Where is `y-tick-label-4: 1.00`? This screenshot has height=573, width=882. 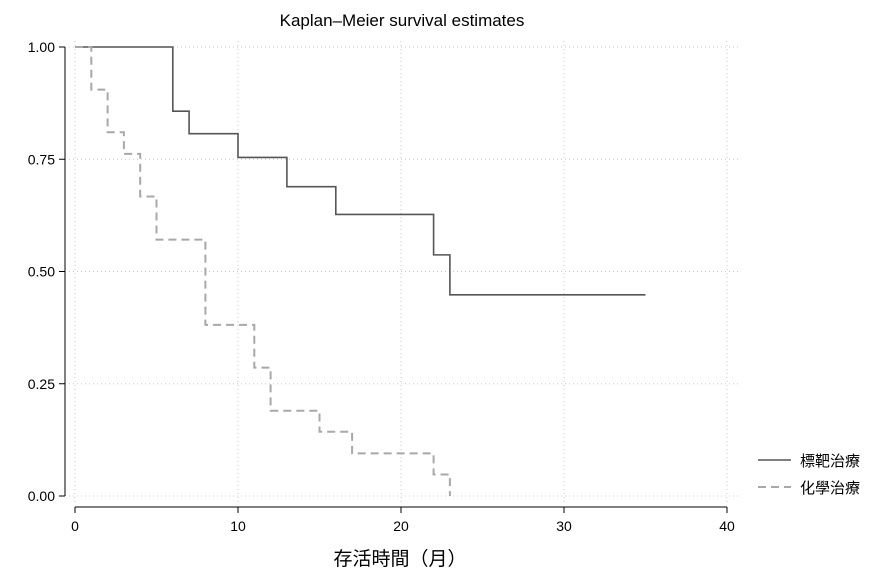
y-tick-label-4: 1.00 is located at coordinates (41, 47).